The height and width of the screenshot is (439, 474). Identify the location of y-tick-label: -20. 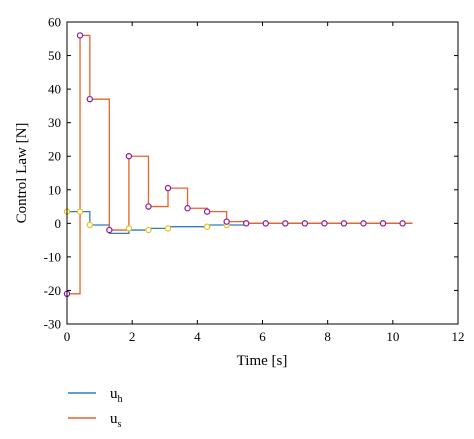
(52, 290).